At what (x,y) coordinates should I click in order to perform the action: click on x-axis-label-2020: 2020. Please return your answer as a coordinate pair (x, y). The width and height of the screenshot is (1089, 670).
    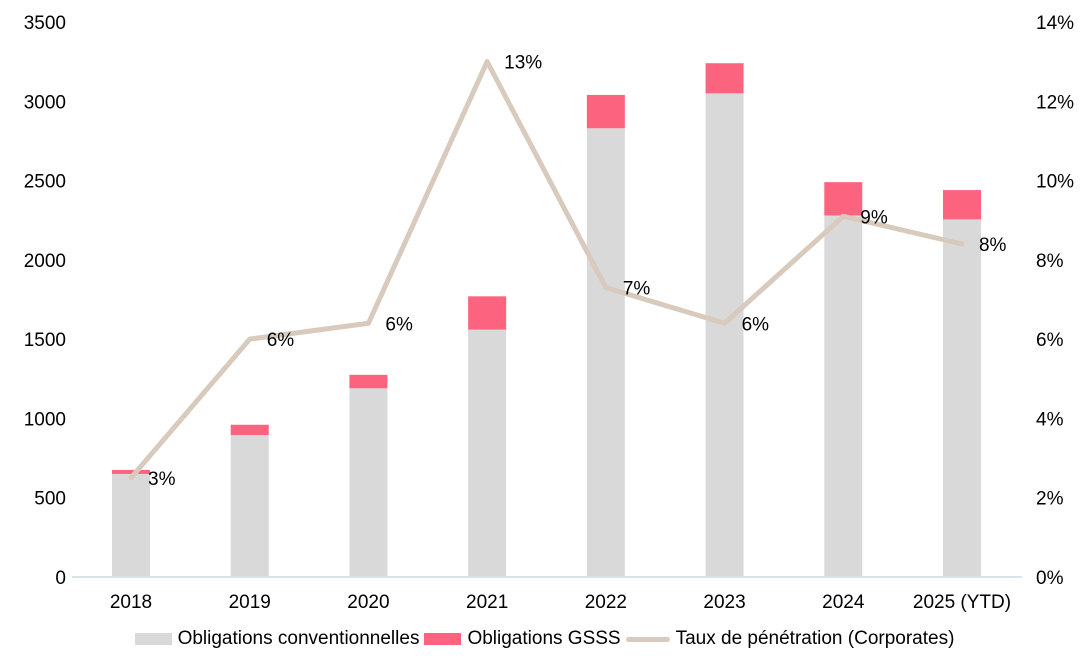
    Looking at the image, I should click on (368, 602).